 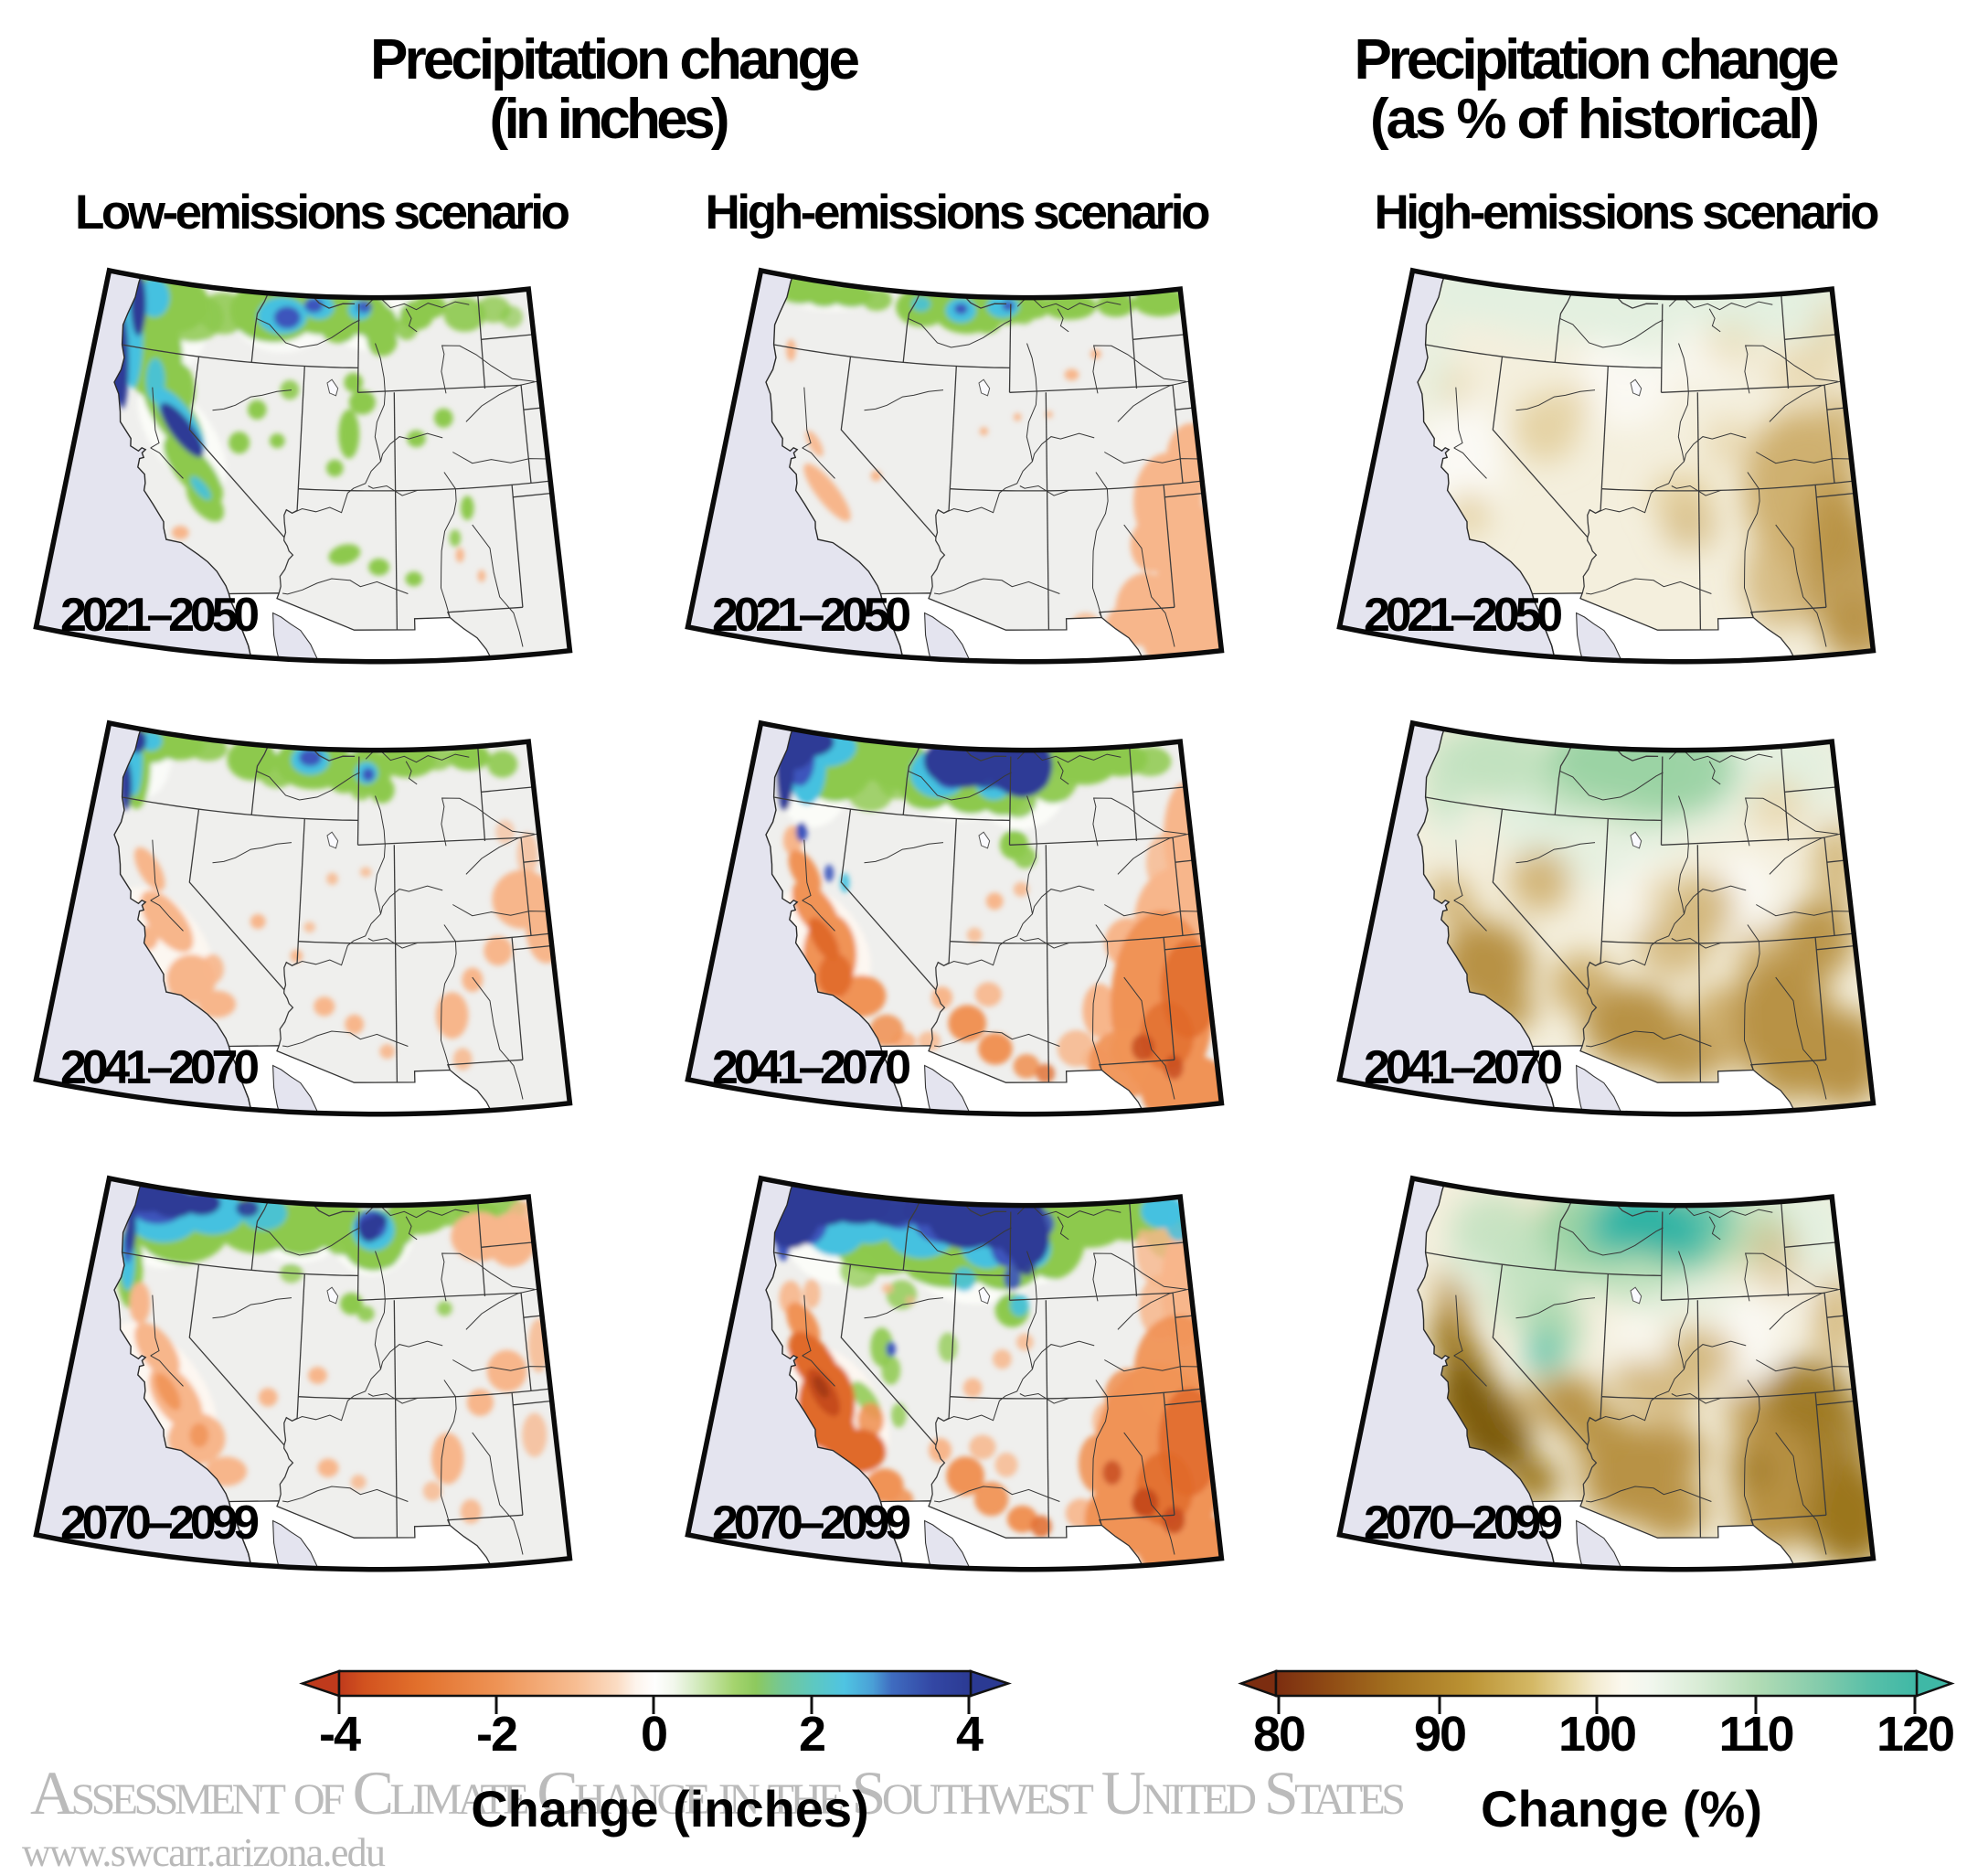 What do you see at coordinates (1595, 120) in the screenshot?
I see `svg-text: (as % of historical)` at bounding box center [1595, 120].